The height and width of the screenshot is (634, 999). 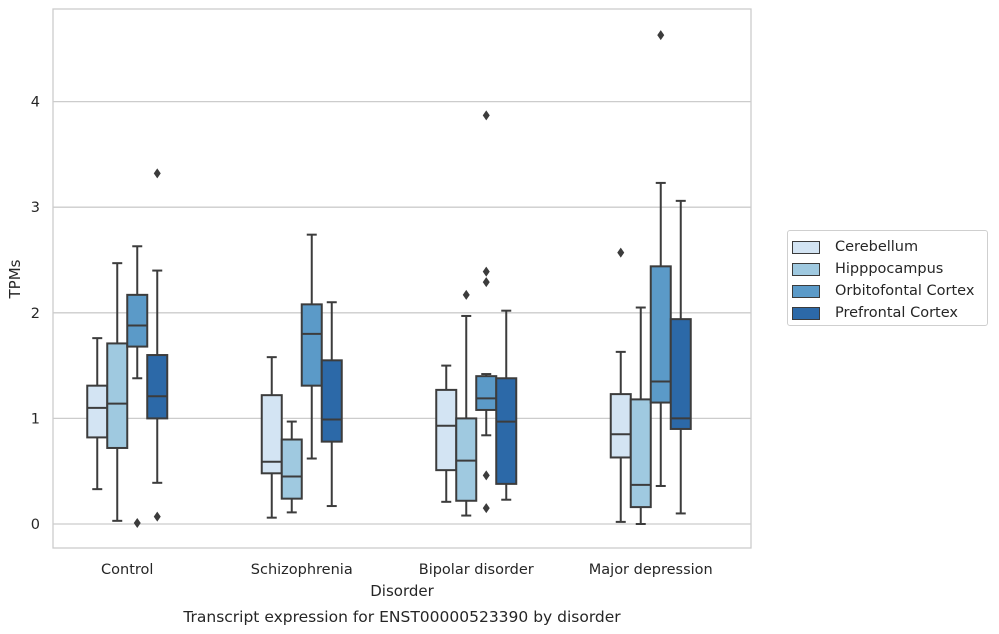 What do you see at coordinates (877, 247) in the screenshot?
I see `legend-label: Cerebellum` at bounding box center [877, 247].